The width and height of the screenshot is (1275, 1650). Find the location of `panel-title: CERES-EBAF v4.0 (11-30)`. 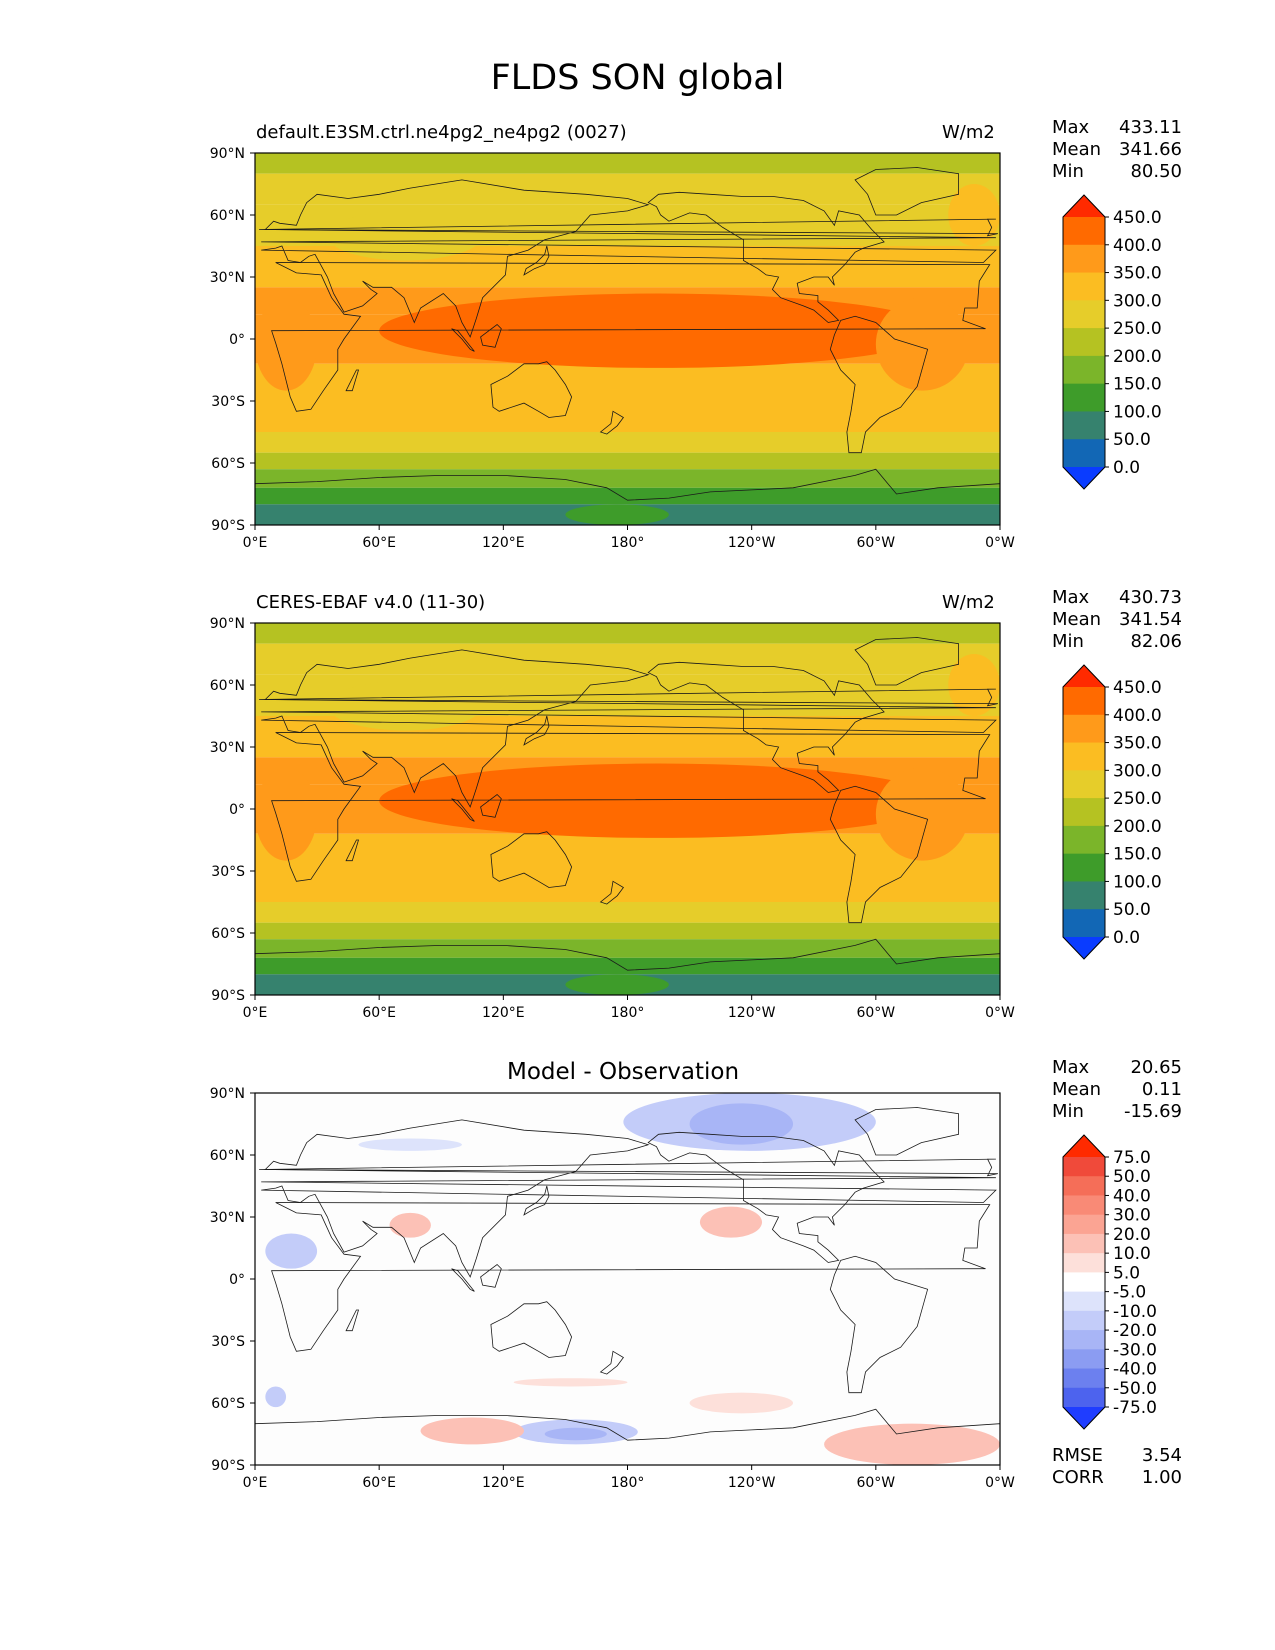

panel-title: CERES-EBAF v4.0 (11-30) is located at coordinates (371, 602).